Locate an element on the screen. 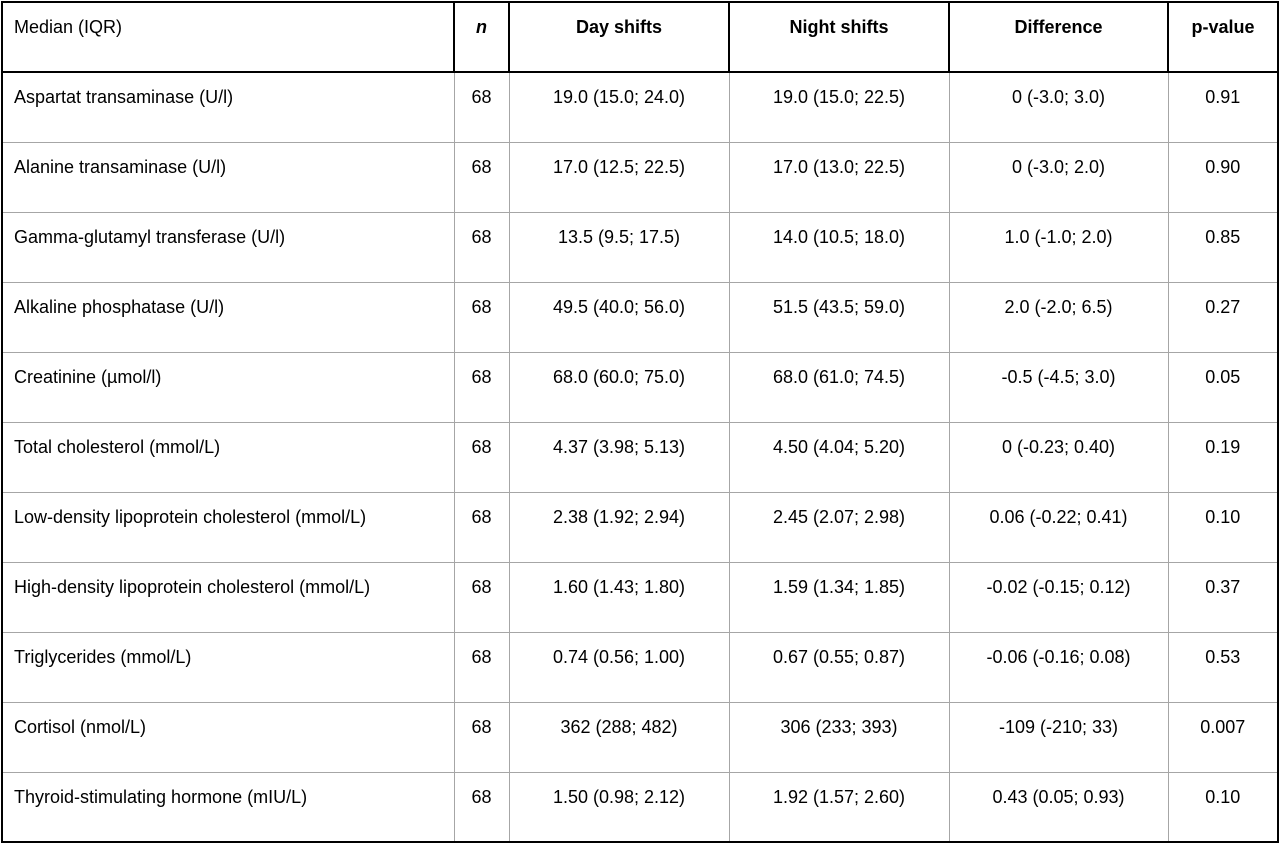  row-difference: -0.02 (-0.15; 0.12) is located at coordinates (1058, 597).